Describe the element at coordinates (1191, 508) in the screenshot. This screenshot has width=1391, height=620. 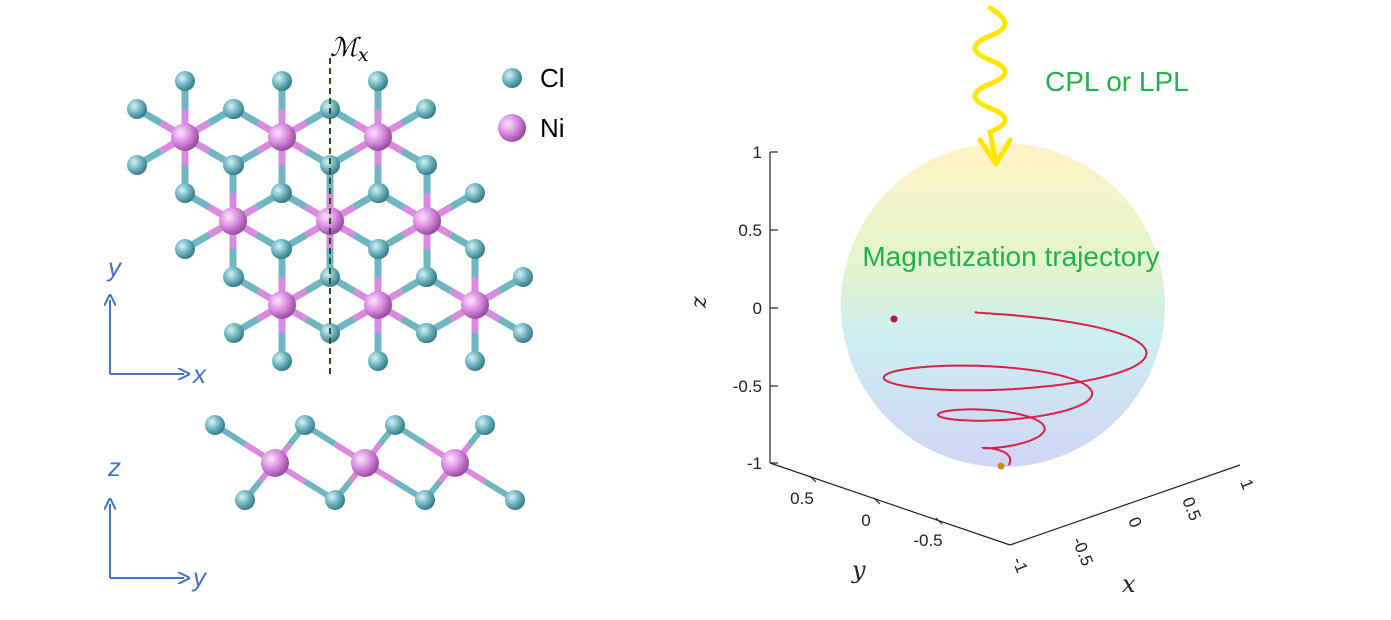
I see `x-tick-label: 0.5` at that location.